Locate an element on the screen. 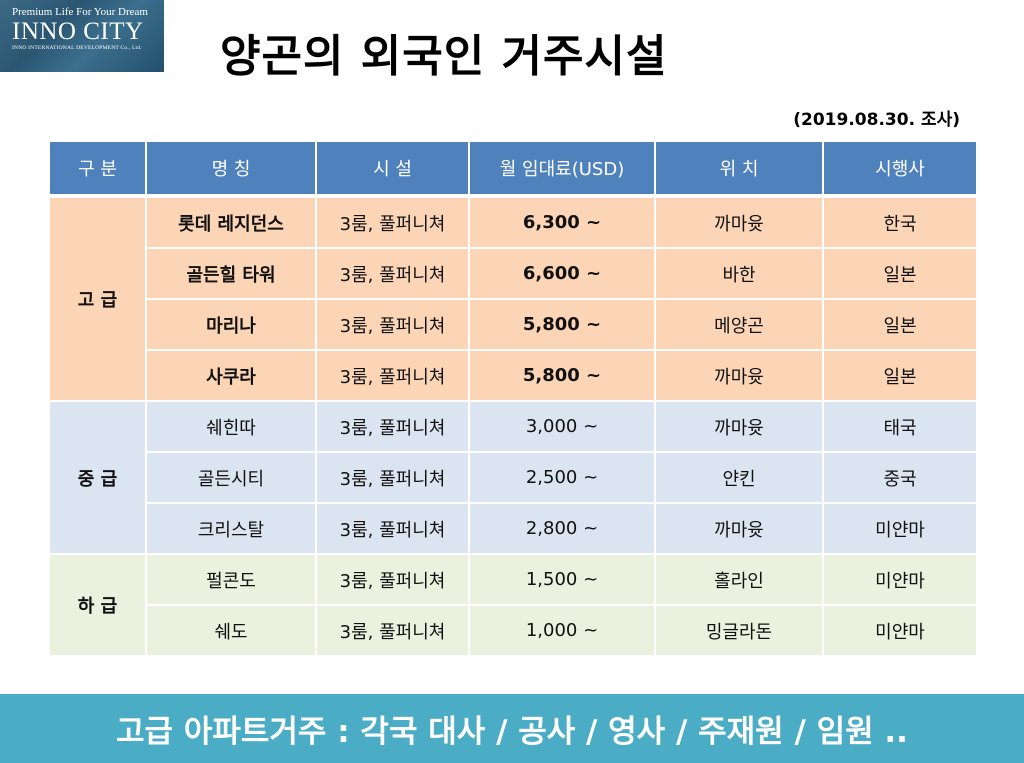 Image resolution: width=1024 pixels, height=763 pixels. developer-cell: 중국 is located at coordinates (900, 477).